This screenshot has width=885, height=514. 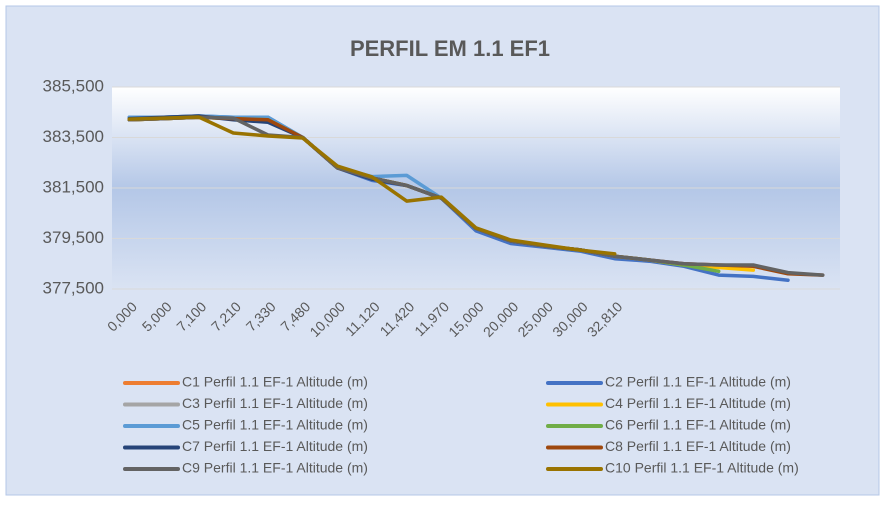 I want to click on legend-label: C1 Perfil 1.1 EF-1 Altitude (m), so click(x=275, y=382).